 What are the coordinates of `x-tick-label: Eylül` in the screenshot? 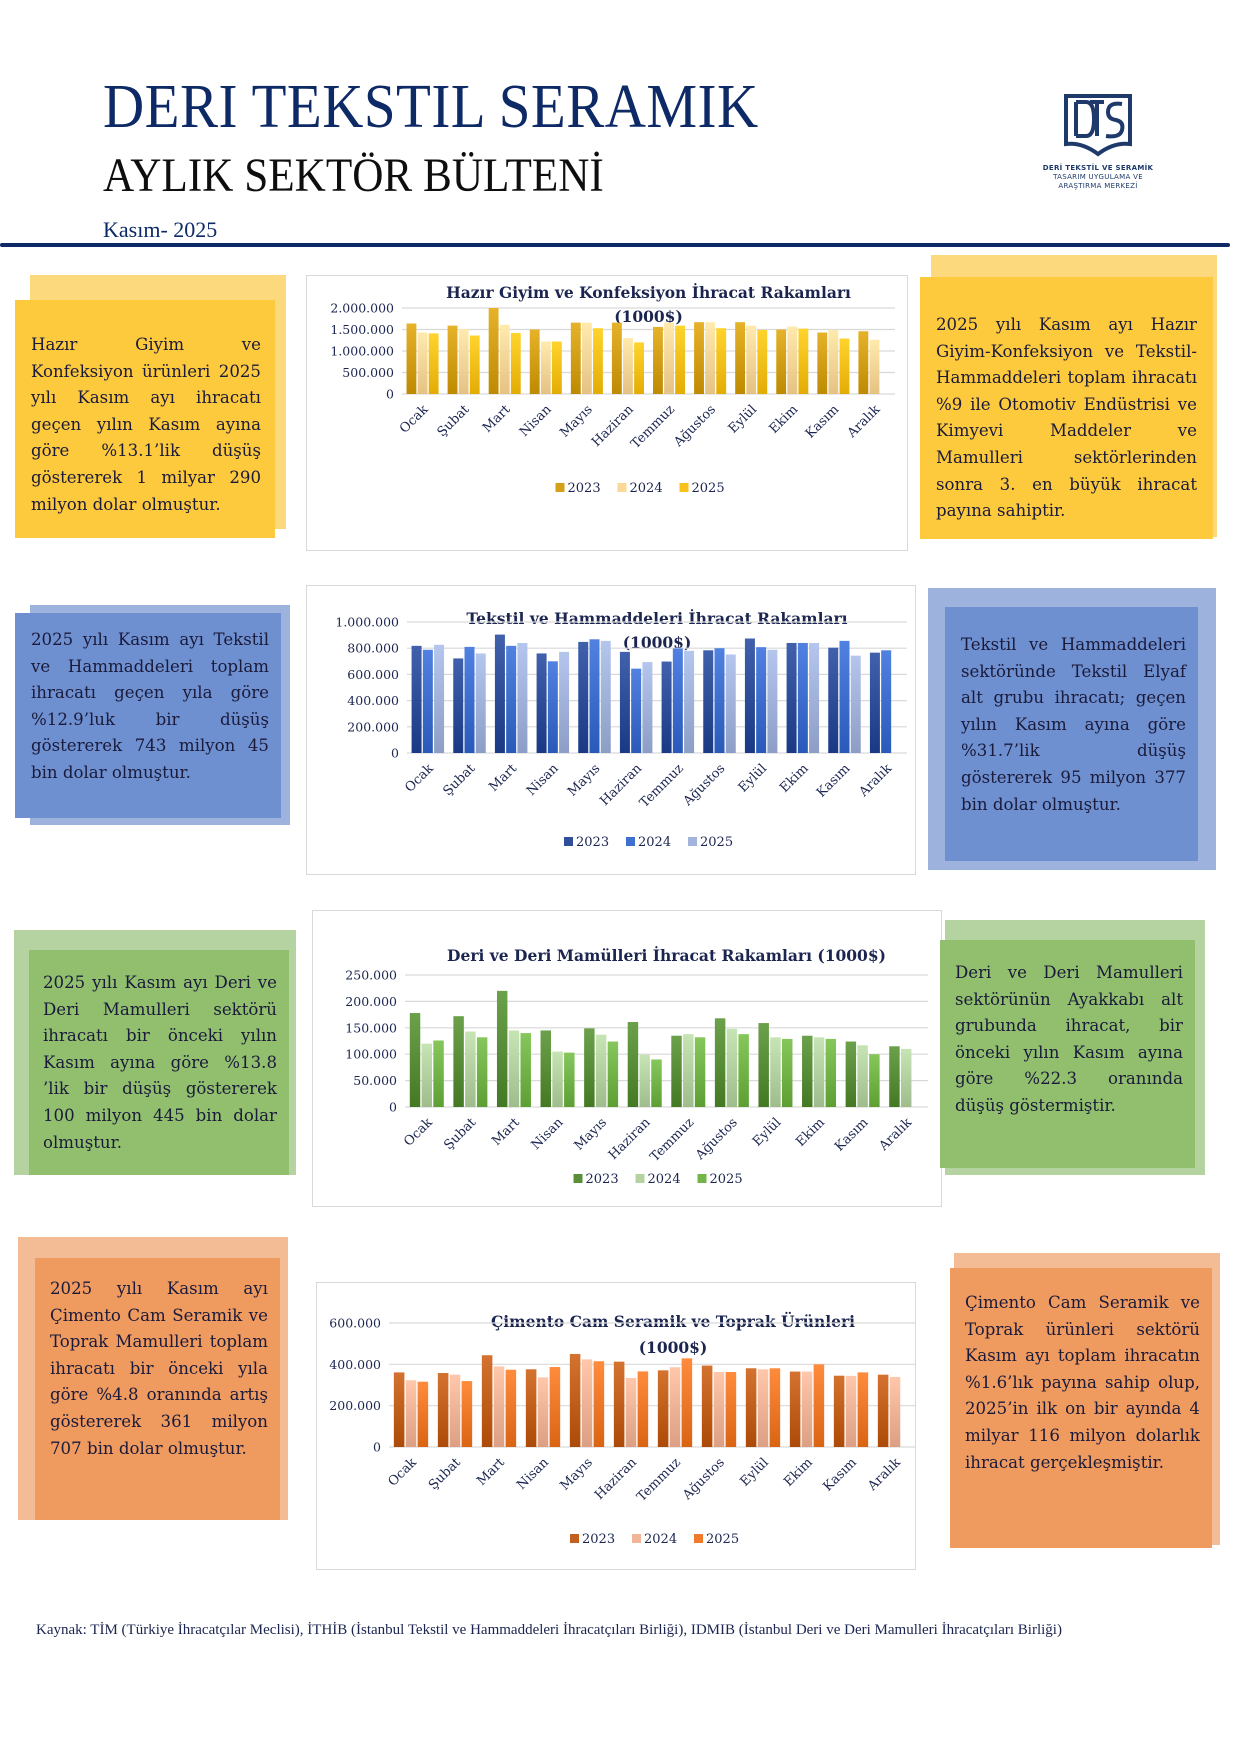 It's located at (767, 1132).